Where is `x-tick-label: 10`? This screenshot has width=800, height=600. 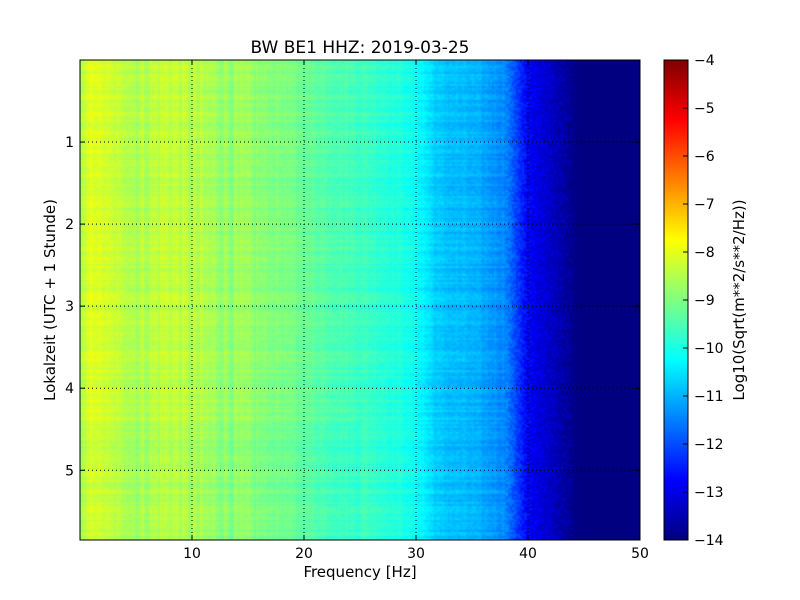 x-tick-label: 10 is located at coordinates (192, 554).